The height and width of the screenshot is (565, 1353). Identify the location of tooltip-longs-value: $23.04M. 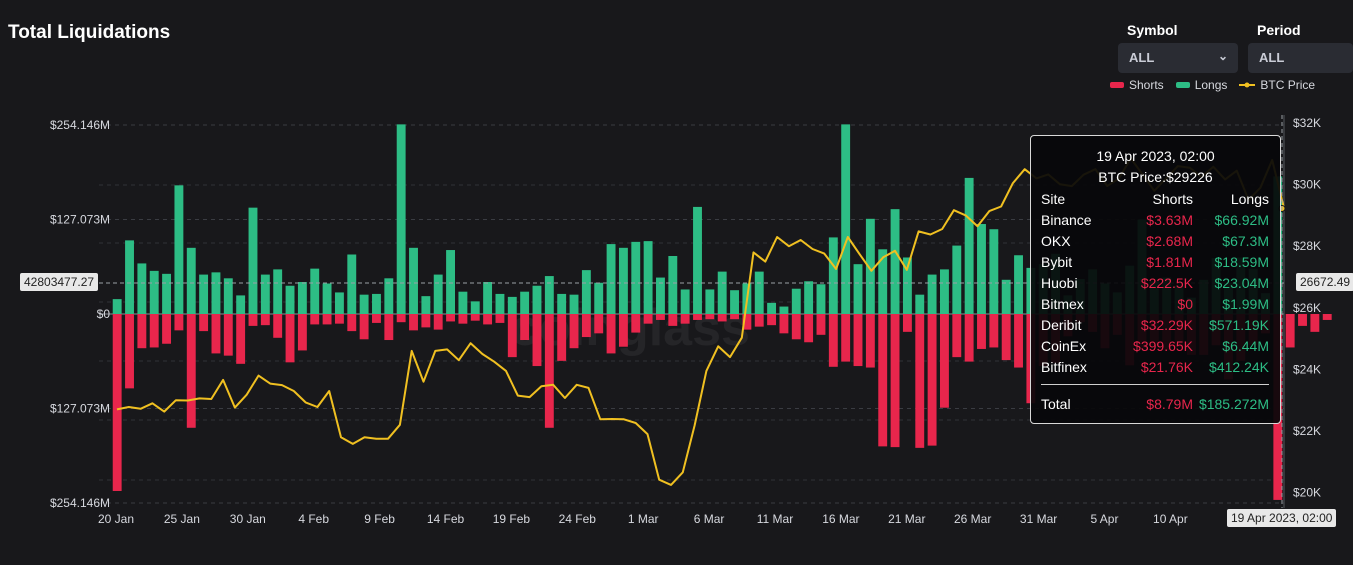
(1241, 283).